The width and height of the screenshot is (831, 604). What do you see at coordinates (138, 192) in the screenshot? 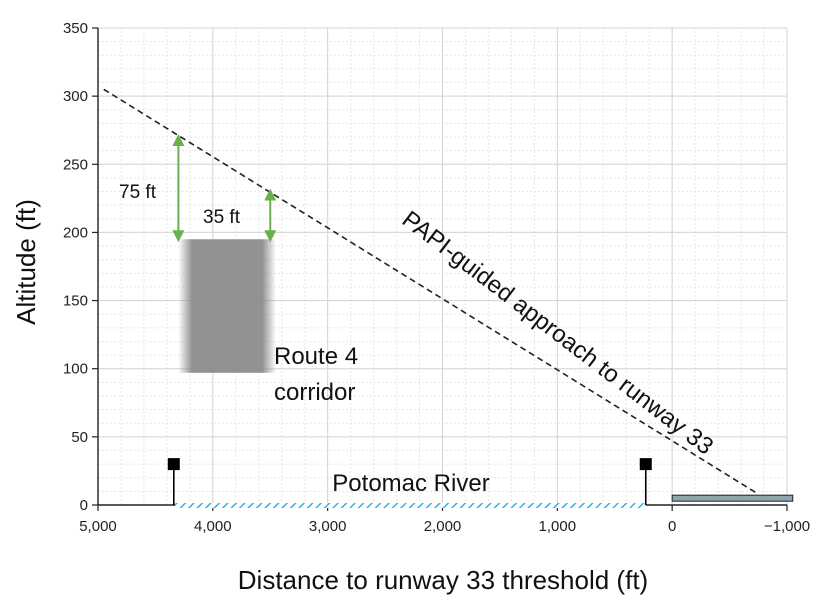
I see `clearance-75-label: 75 ft` at bounding box center [138, 192].